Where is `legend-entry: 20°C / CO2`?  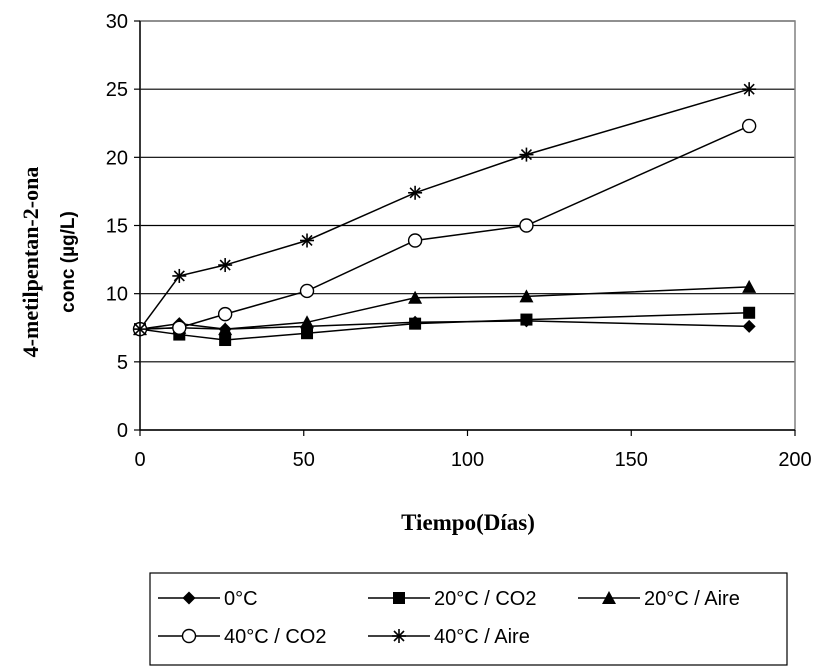
legend-entry: 20°C / CO2 is located at coordinates (452, 599).